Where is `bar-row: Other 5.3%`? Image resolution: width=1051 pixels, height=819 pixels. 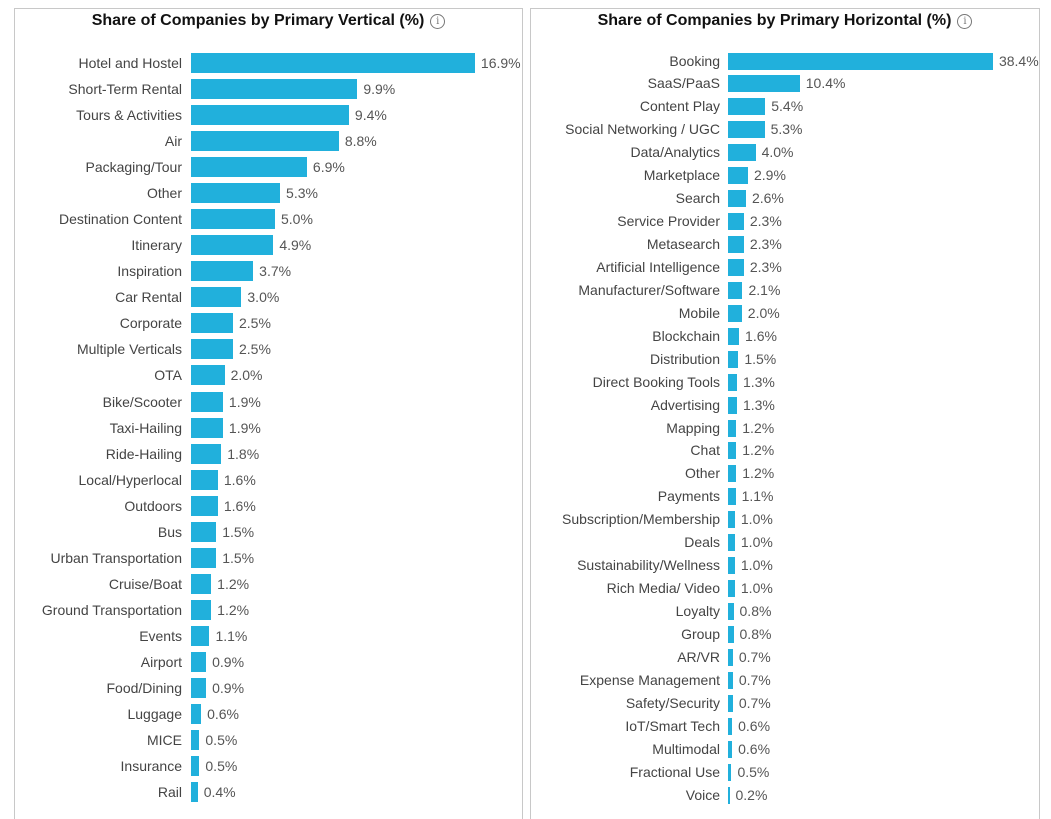
bar-row: Other 5.3% is located at coordinates (268, 193).